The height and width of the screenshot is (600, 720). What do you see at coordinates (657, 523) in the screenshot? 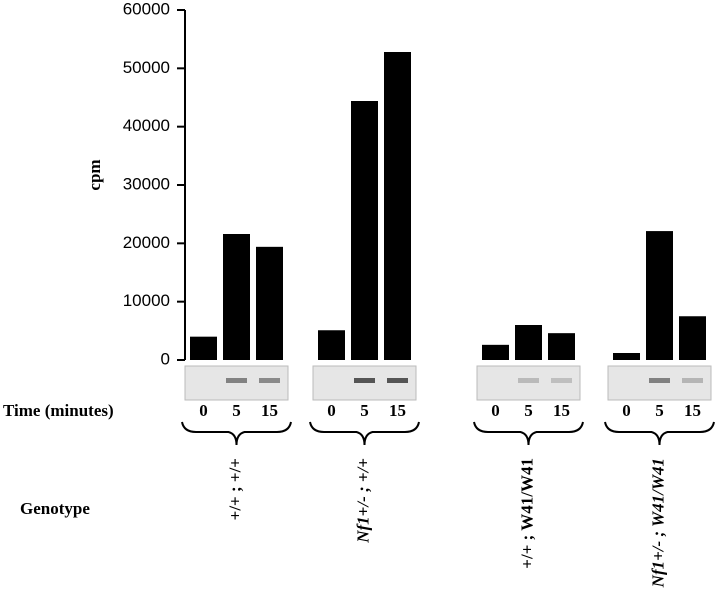
I see `group-label: Nf1+/- ; W41/W41` at bounding box center [657, 523].